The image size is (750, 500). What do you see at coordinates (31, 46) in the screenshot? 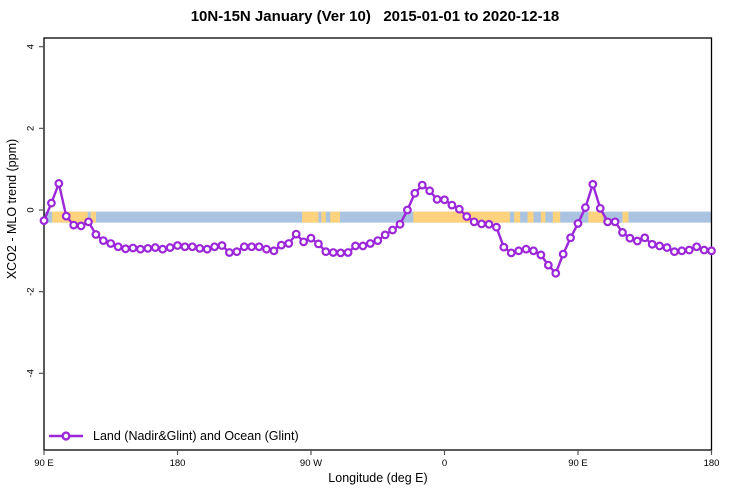
I see `y-tick-label: 4` at bounding box center [31, 46].